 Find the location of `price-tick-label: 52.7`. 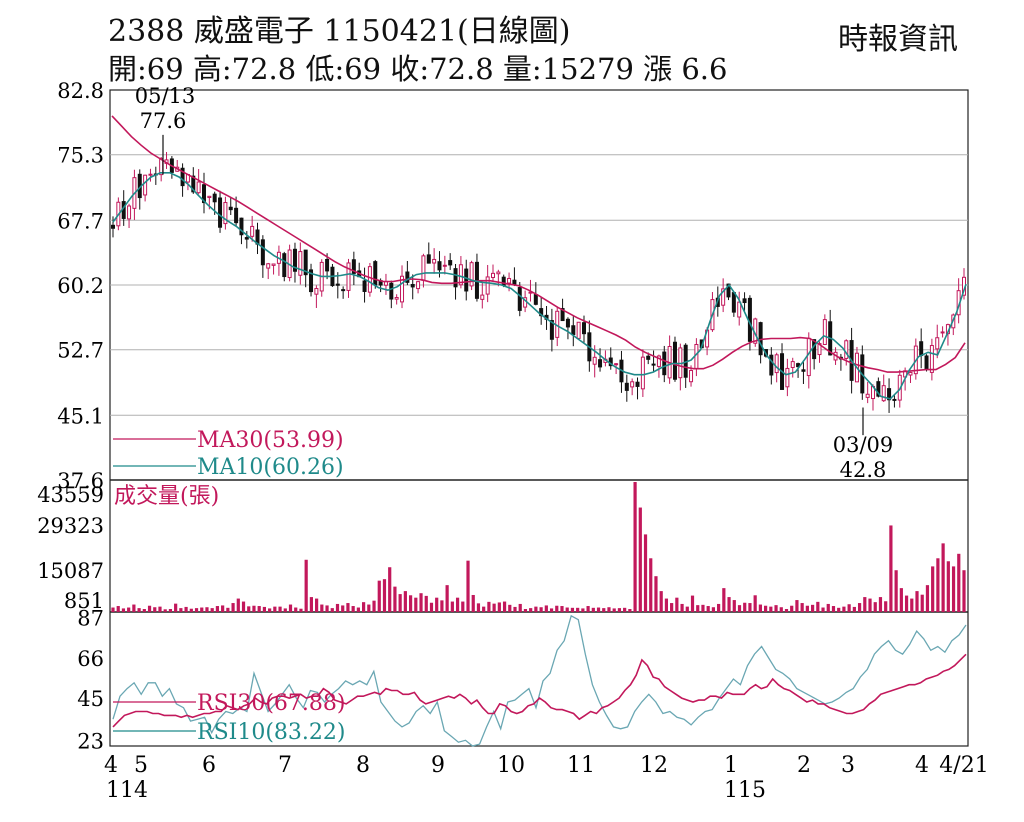

price-tick-label: 52.7 is located at coordinates (80, 351).